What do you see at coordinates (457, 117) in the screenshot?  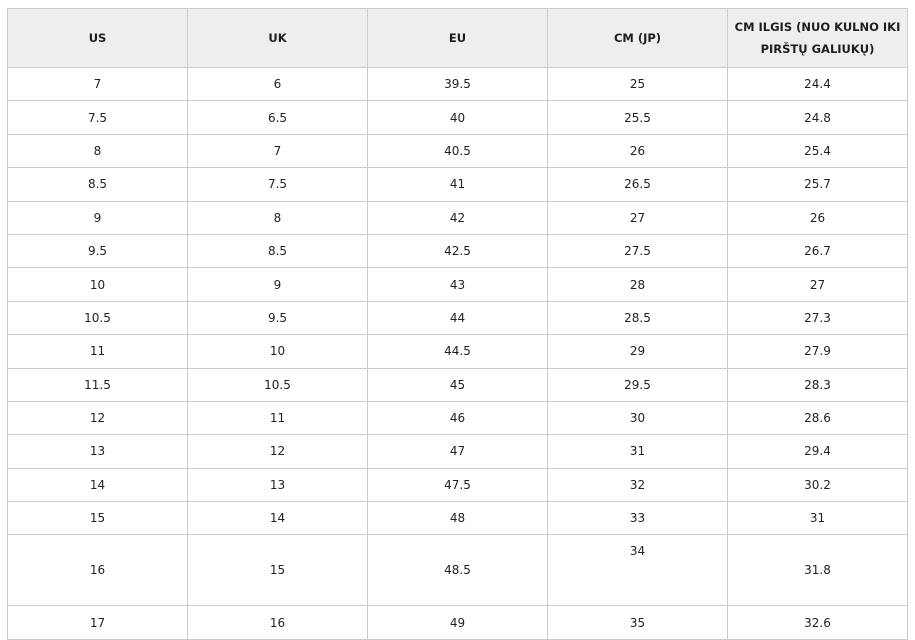 I see `cell-eu: 40` at bounding box center [457, 117].